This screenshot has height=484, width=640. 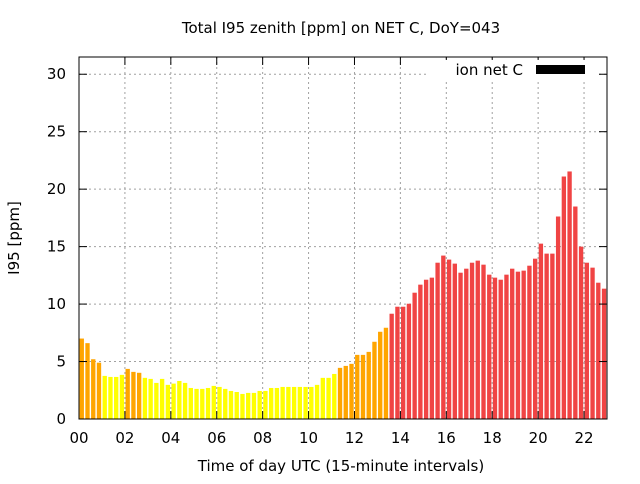 What do you see at coordinates (489, 70) in the screenshot?
I see `legend-label: ion net C` at bounding box center [489, 70].